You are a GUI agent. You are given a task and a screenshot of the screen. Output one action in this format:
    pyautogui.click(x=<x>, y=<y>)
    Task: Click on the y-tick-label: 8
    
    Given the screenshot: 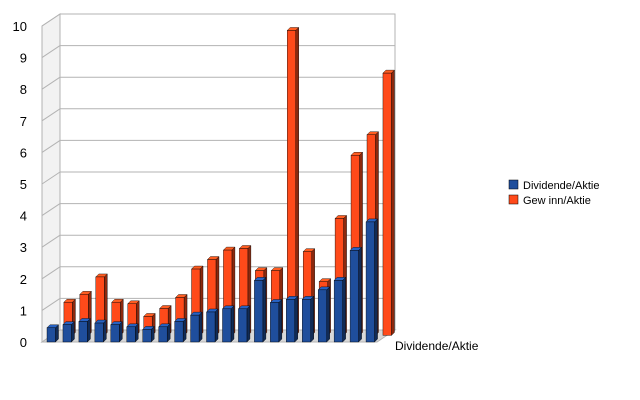 What is the action you would take?
    pyautogui.click(x=23, y=89)
    